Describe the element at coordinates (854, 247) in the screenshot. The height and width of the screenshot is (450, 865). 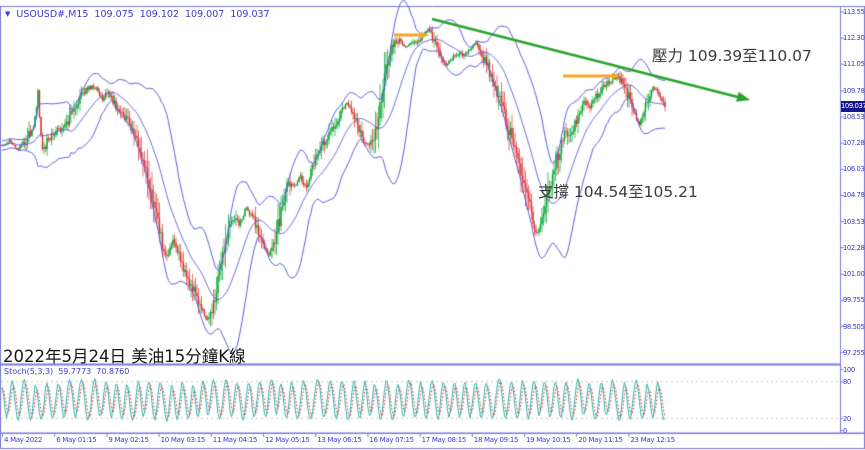
I see `price-axis-label: 102.280` at that location.